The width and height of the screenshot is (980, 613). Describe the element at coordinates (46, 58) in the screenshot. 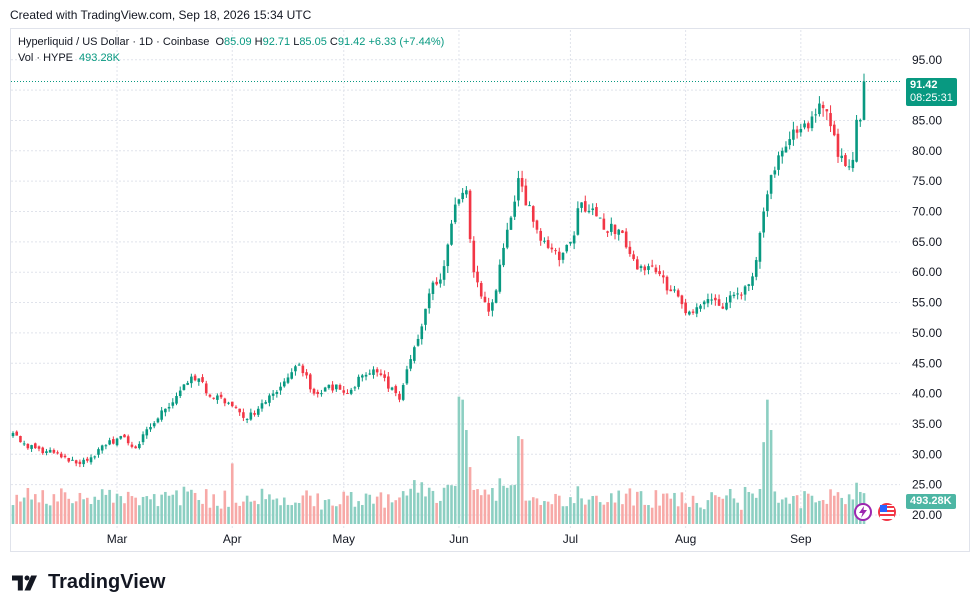

I see `volume-legend-label: Vol · HYPE` at that location.